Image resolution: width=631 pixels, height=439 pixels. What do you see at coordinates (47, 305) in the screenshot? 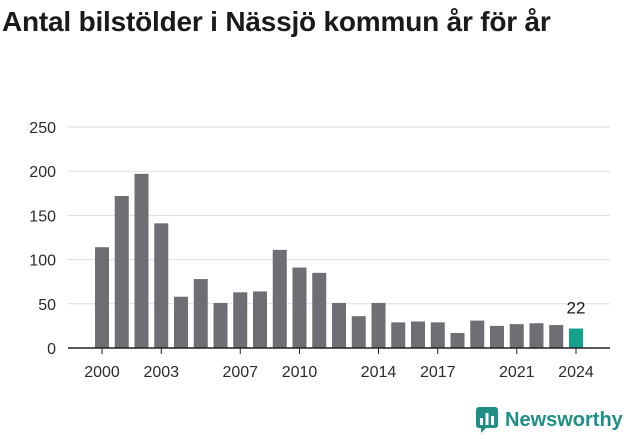
I see `y-tick-label: 50` at bounding box center [47, 305].